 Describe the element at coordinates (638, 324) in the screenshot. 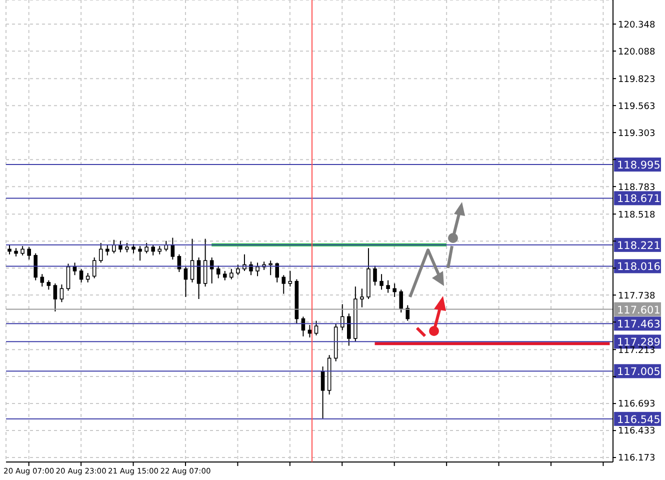

I see `ref-line-label: 117.463` at that location.